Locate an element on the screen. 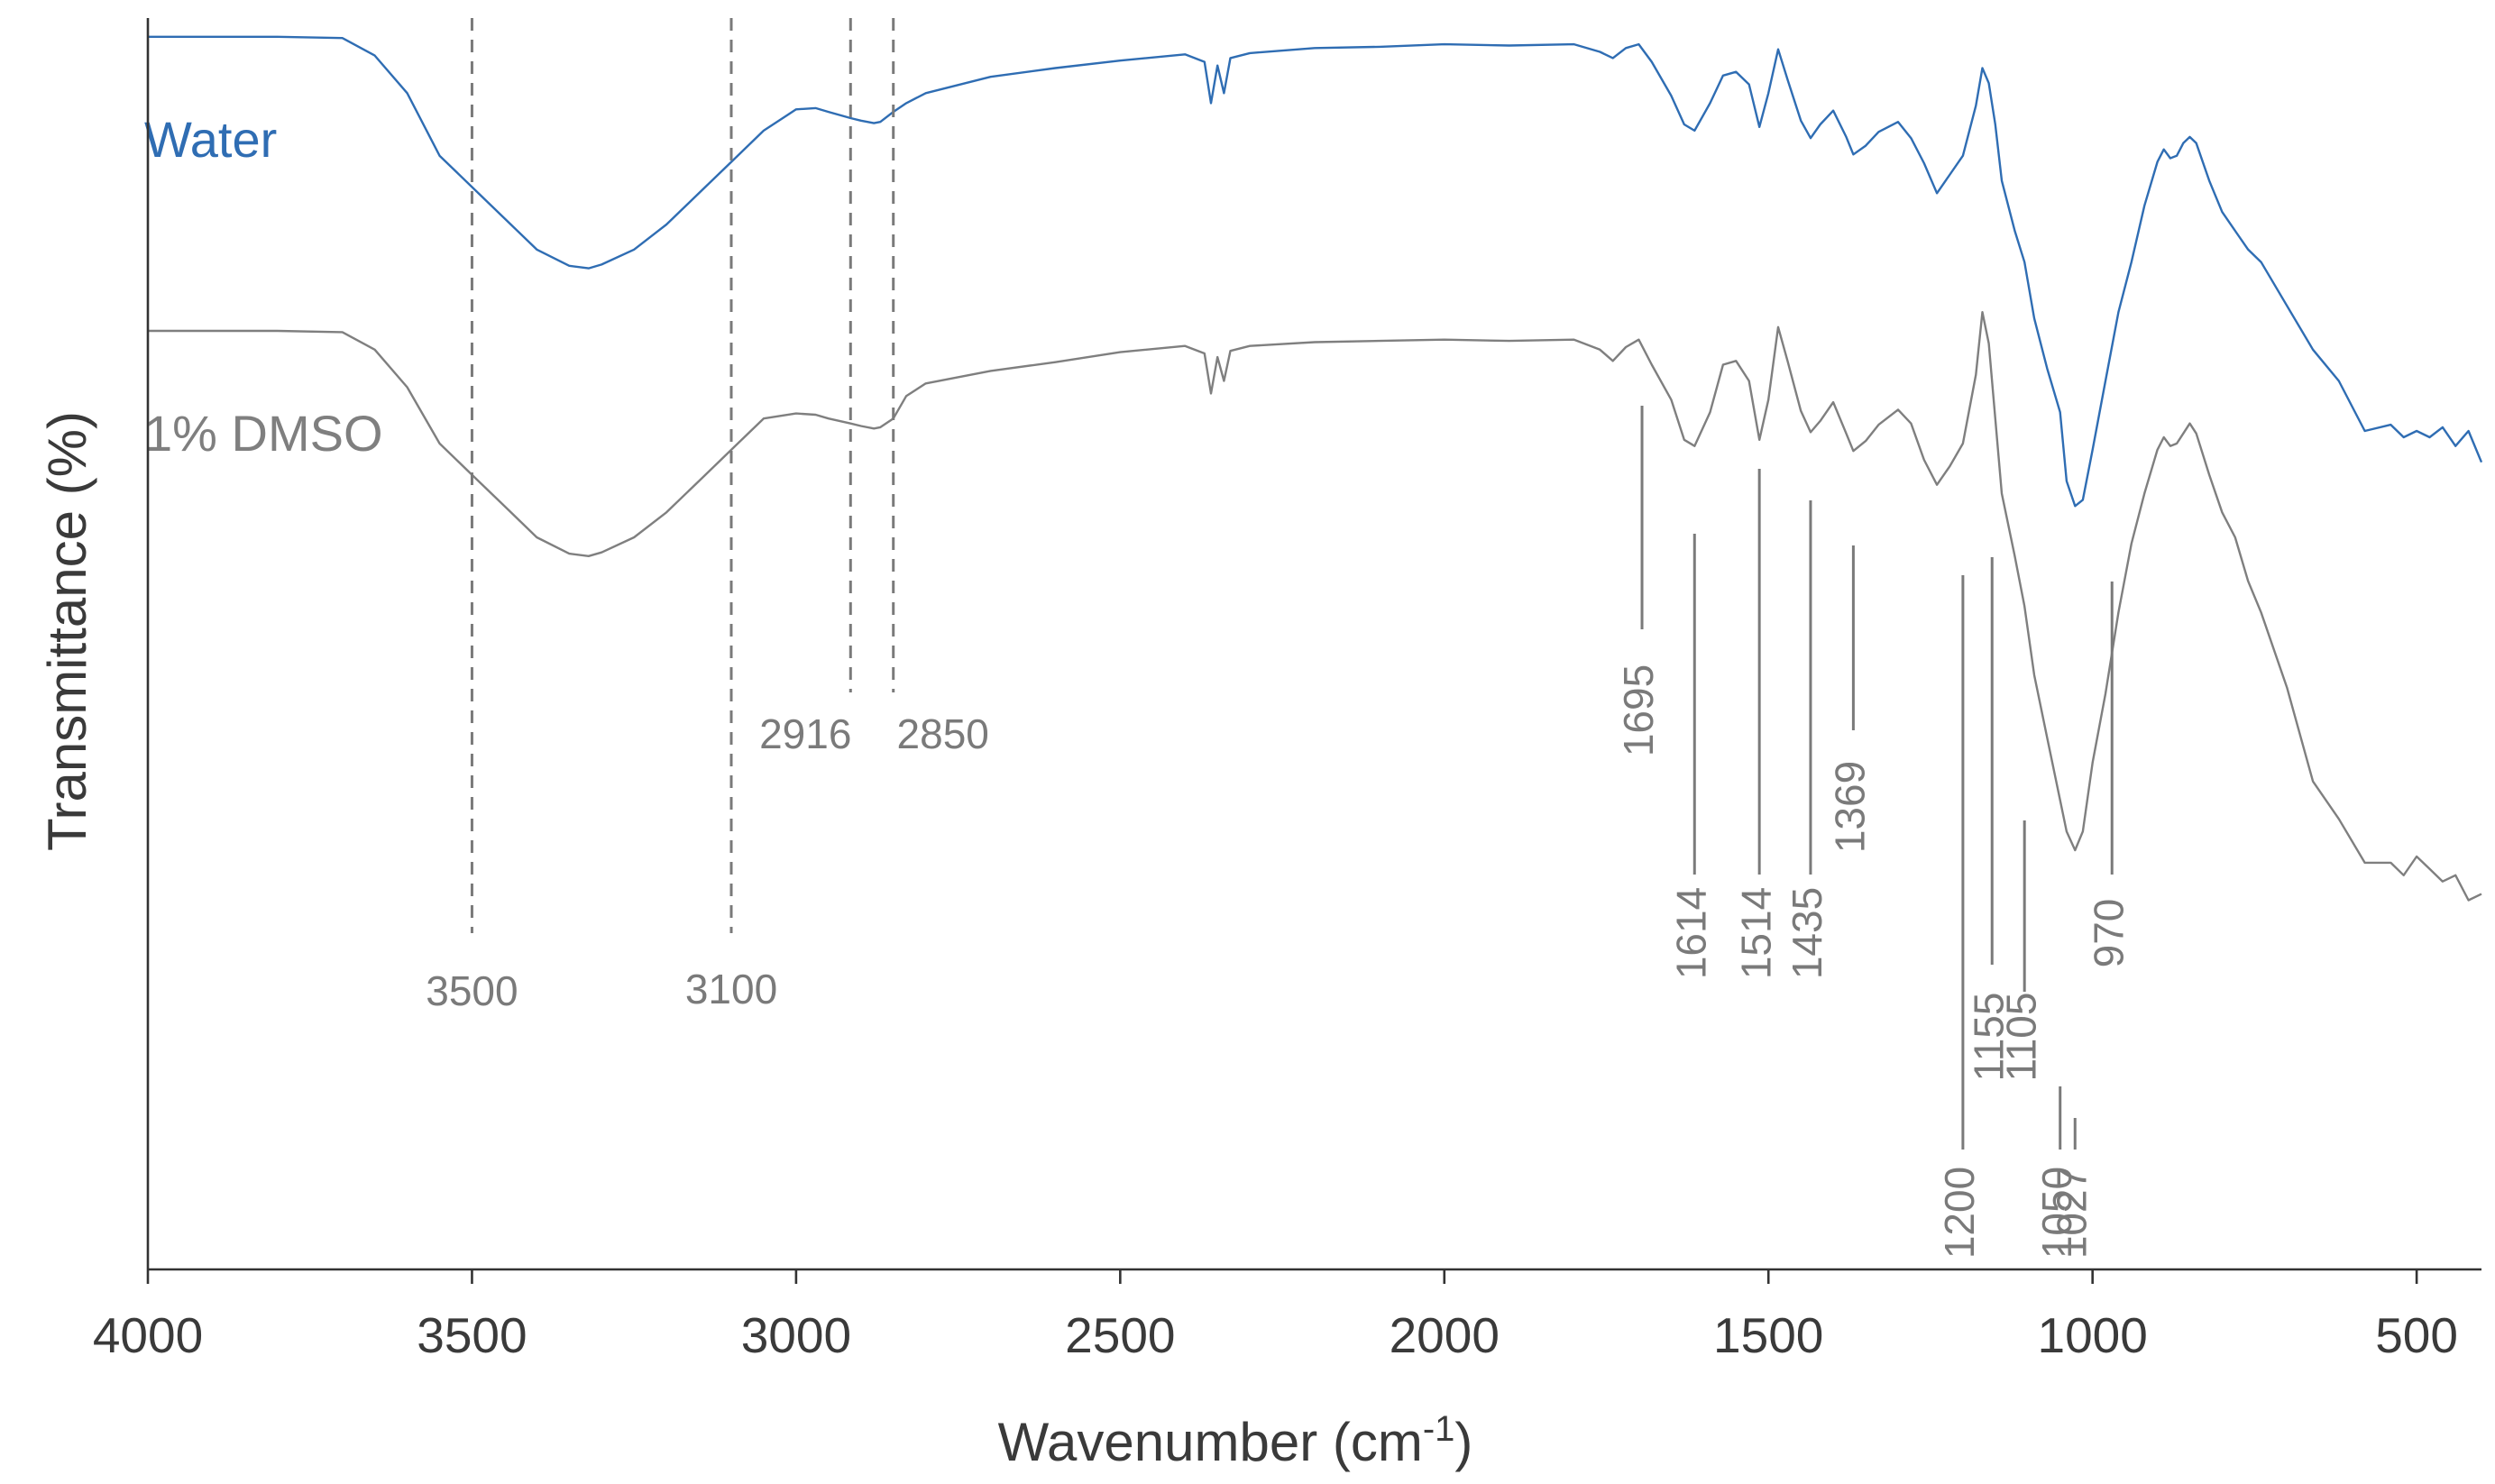 This screenshot has height=1484, width=2495. peak-label-1614: 1614 is located at coordinates (1690, 933).